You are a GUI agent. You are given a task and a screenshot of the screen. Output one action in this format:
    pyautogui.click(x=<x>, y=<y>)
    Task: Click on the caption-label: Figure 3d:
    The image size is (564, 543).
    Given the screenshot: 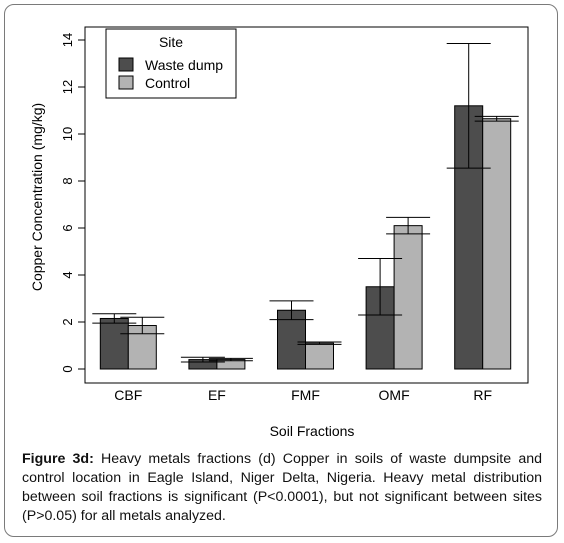 What is the action you would take?
    pyautogui.click(x=58, y=459)
    